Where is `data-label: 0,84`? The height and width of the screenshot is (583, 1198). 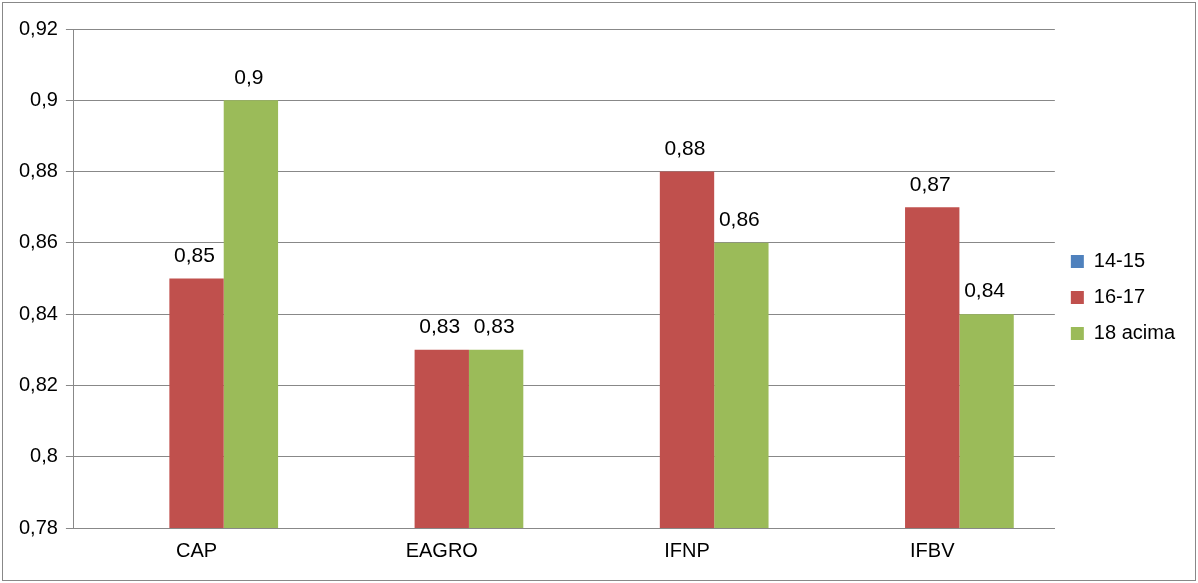
data-label: 0,84 is located at coordinates (985, 290).